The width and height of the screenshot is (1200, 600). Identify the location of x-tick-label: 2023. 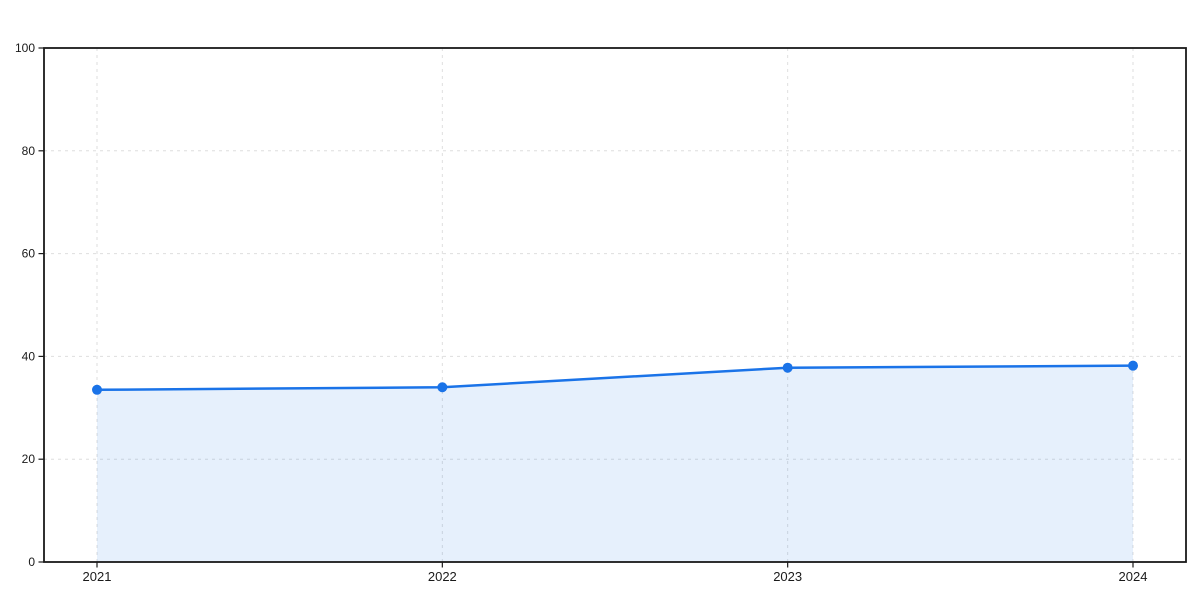
(787, 576).